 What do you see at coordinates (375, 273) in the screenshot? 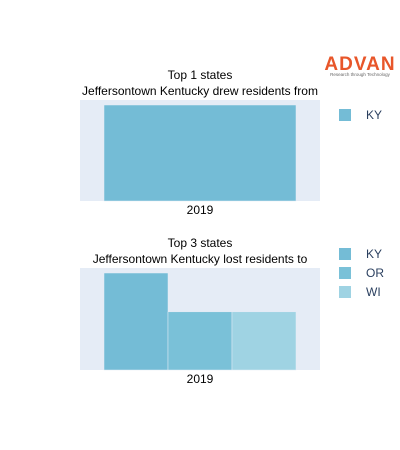
I see `legend-label: OR` at bounding box center [375, 273].